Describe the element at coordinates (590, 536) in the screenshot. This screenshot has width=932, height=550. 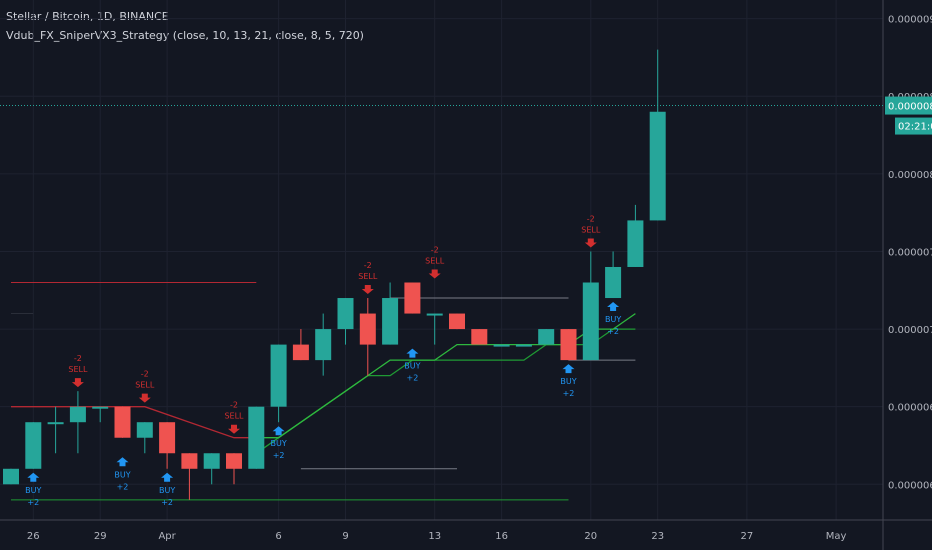
I see `x-tick-label: 20` at that location.